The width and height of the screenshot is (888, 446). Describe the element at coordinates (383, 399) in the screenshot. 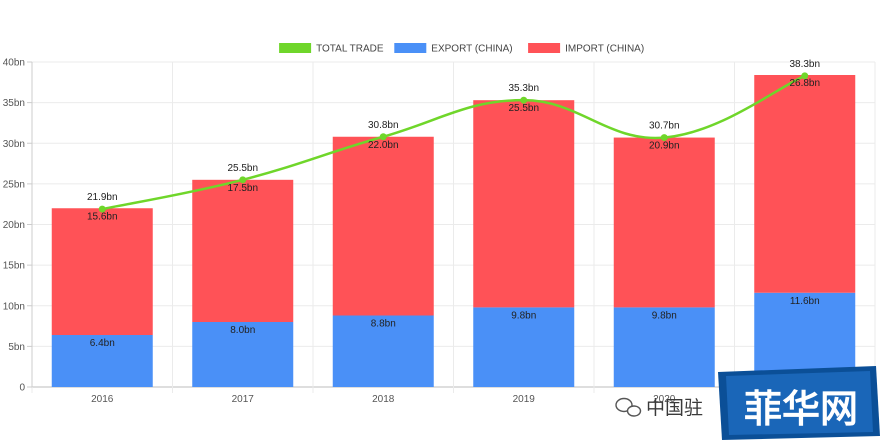

I see `x-tick-label: 2018` at that location.